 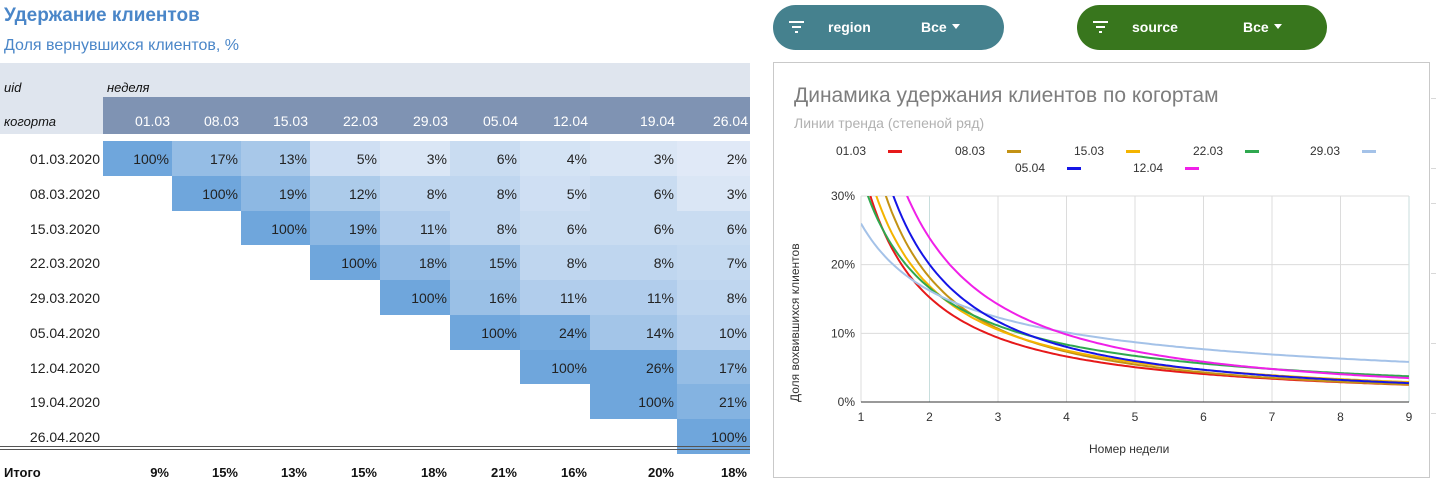 What do you see at coordinates (64, 159) in the screenshot?
I see `cohort-row-label: 01.03.2020` at bounding box center [64, 159].